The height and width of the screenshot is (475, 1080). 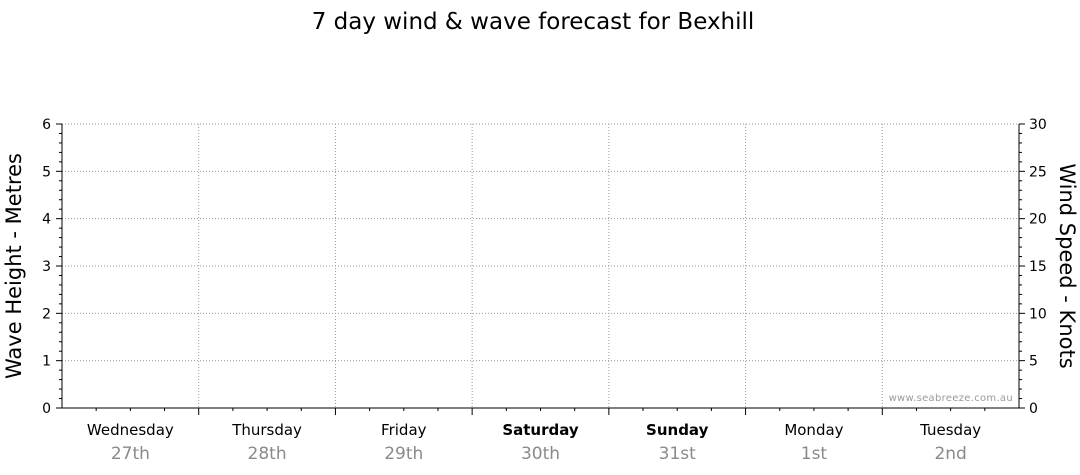 What do you see at coordinates (1067, 265) in the screenshot?
I see `right-axis-title: Wind Speed - Knots` at bounding box center [1067, 265].